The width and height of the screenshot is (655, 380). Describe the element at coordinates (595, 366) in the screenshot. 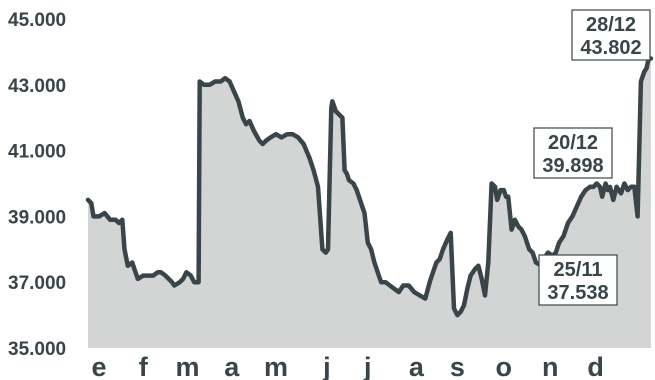

I see `x-tick-label: d` at that location.